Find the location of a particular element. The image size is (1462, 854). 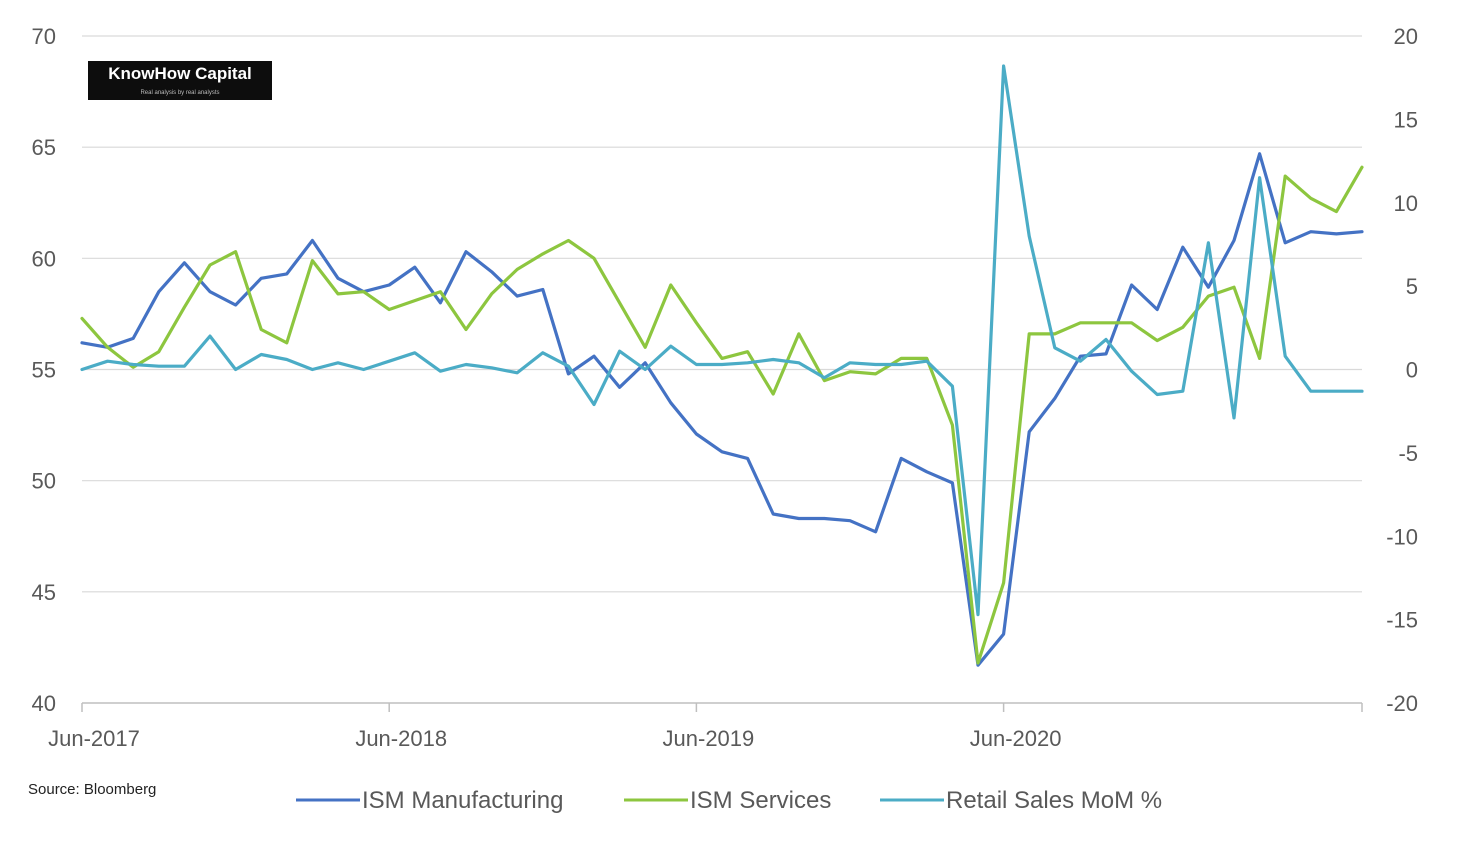

x-tick-label: Jun-2020 is located at coordinates (1016, 738).